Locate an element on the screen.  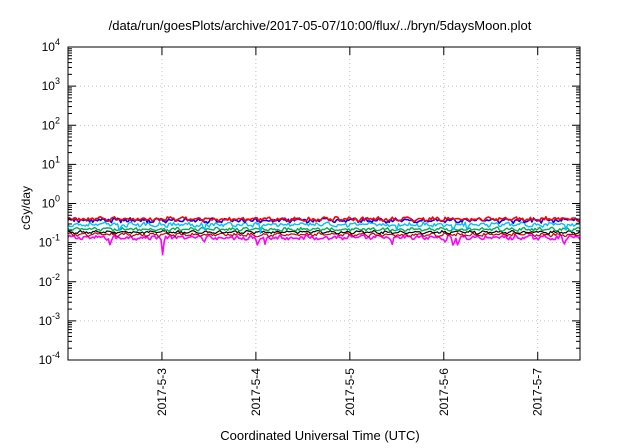
x-axis-label: Coordinated Universal Time (UTC) is located at coordinates (320, 435).